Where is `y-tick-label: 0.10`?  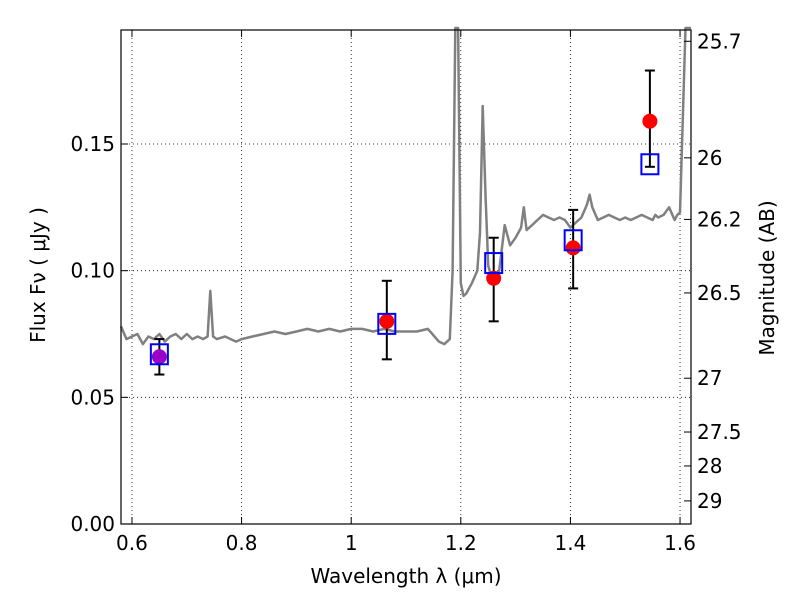 y-tick-label: 0.10 is located at coordinates (92, 271).